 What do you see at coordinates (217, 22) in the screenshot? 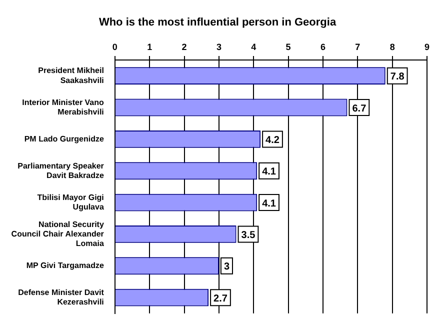
I see `chart-title: Who is the most influential person in Georgia` at bounding box center [217, 22].